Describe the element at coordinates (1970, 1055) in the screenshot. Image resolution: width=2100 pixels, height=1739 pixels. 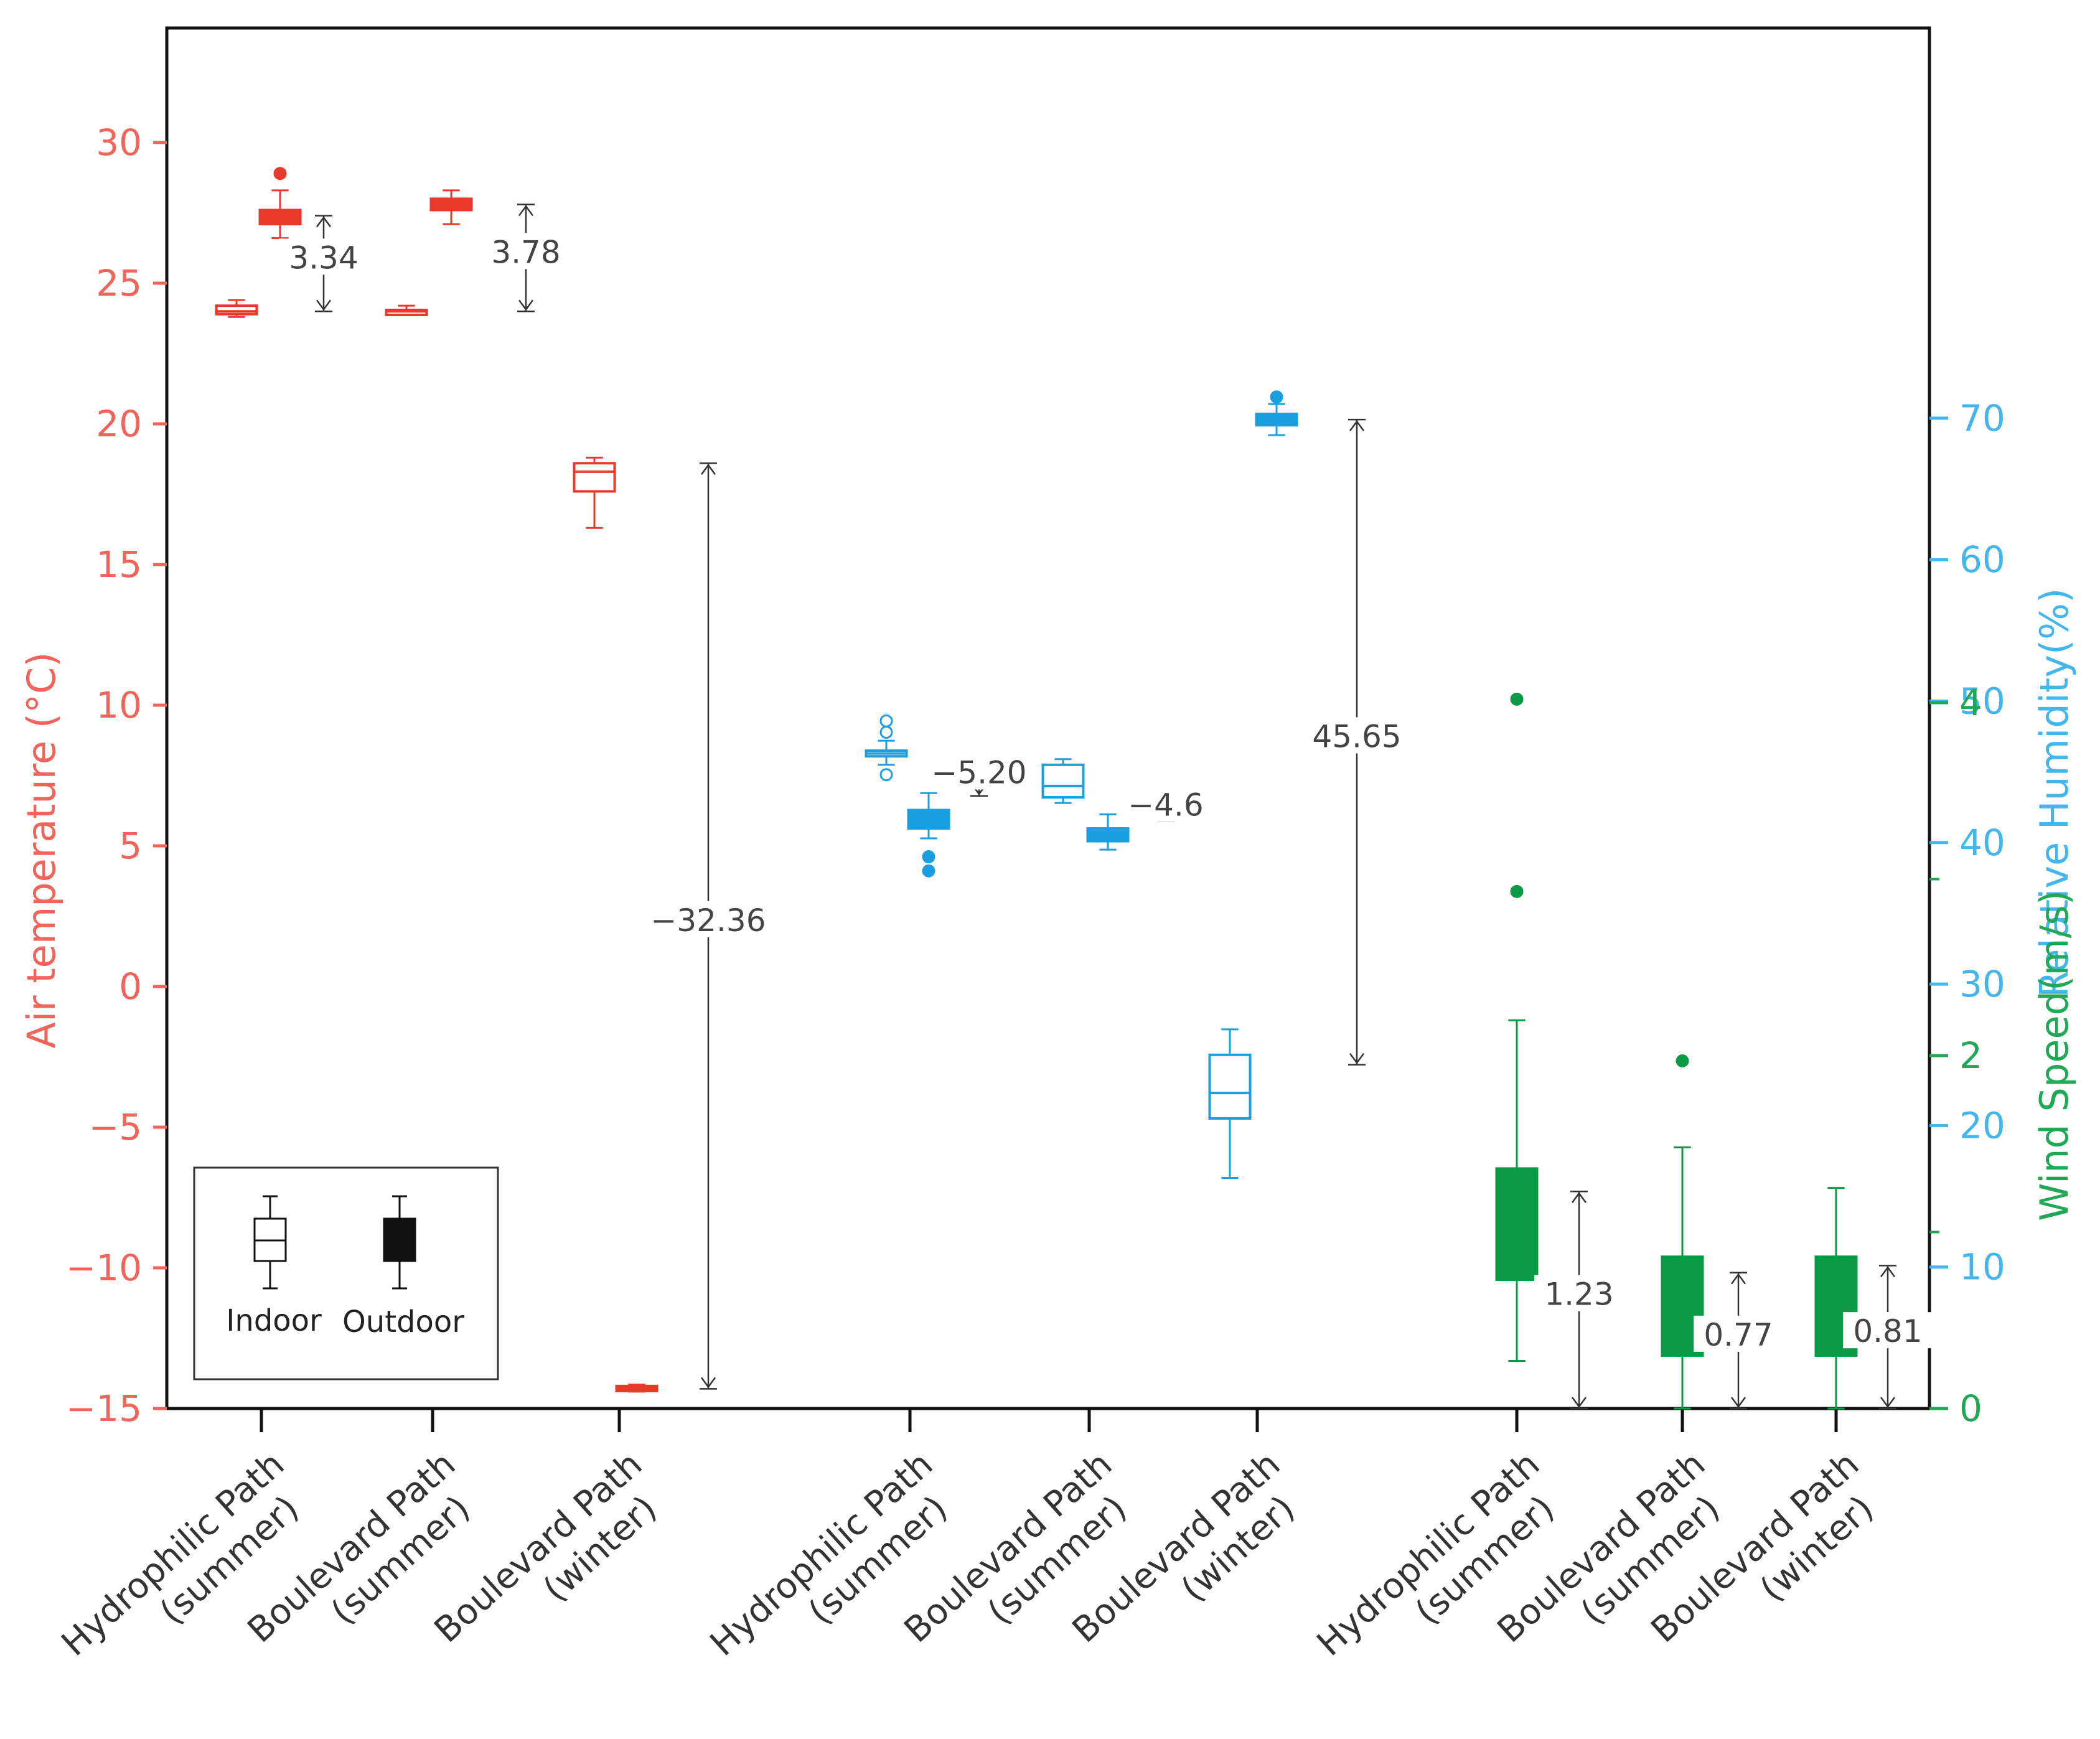
I see `wind-axis-tick-label: 2` at that location.